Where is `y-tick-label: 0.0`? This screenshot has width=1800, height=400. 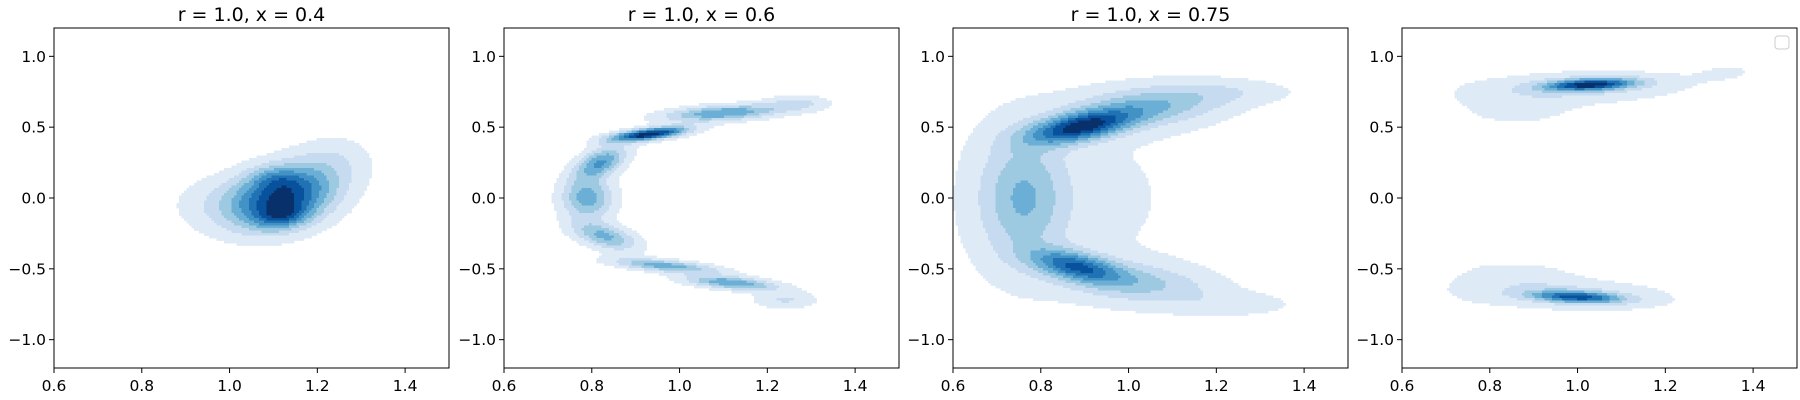
y-tick-label: 0.0 is located at coordinates (33, 199).